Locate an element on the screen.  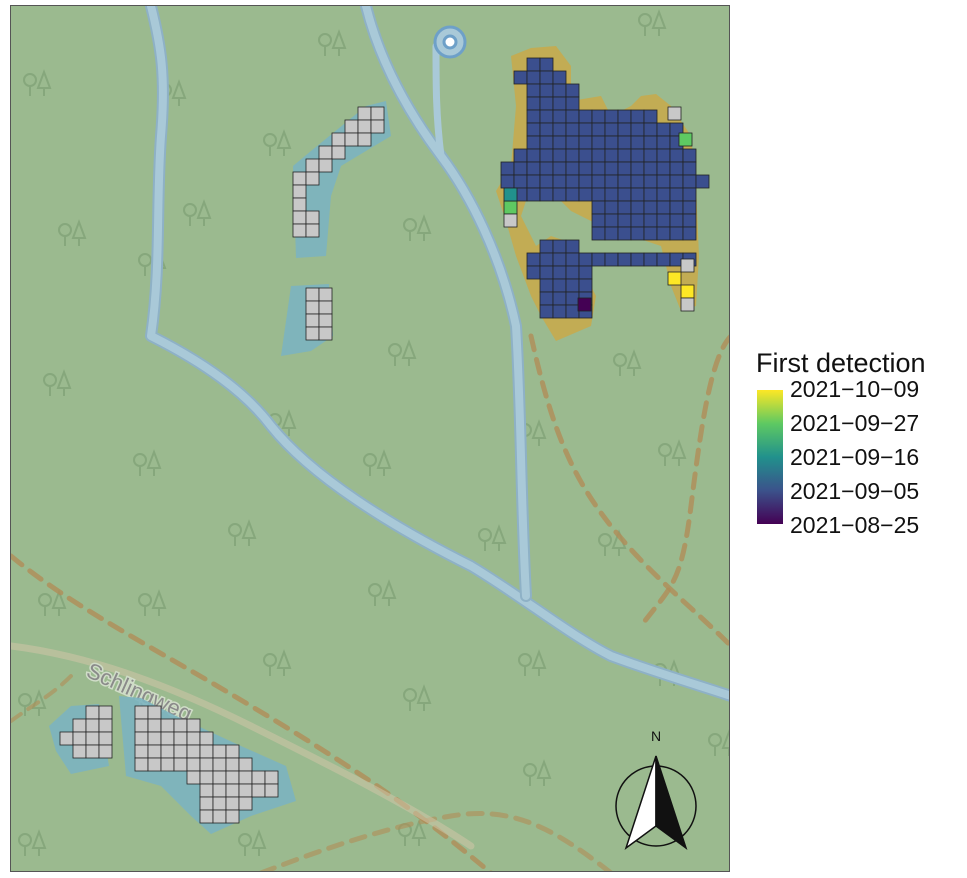
legend-label-2021-09-16: 2021−09−16 is located at coordinates (855, 457).